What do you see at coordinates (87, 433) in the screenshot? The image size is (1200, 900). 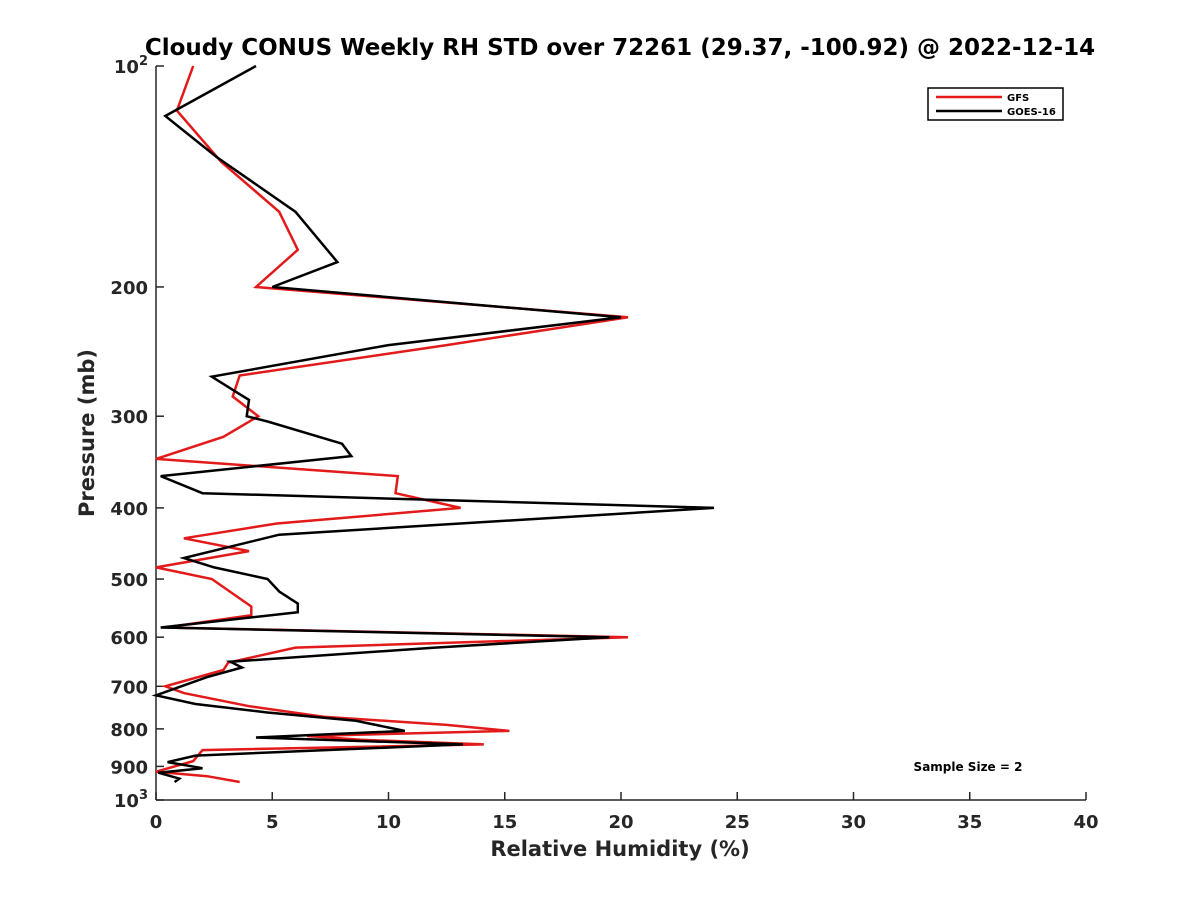 I see `y-axis-label: Pressure (mb)` at bounding box center [87, 433].